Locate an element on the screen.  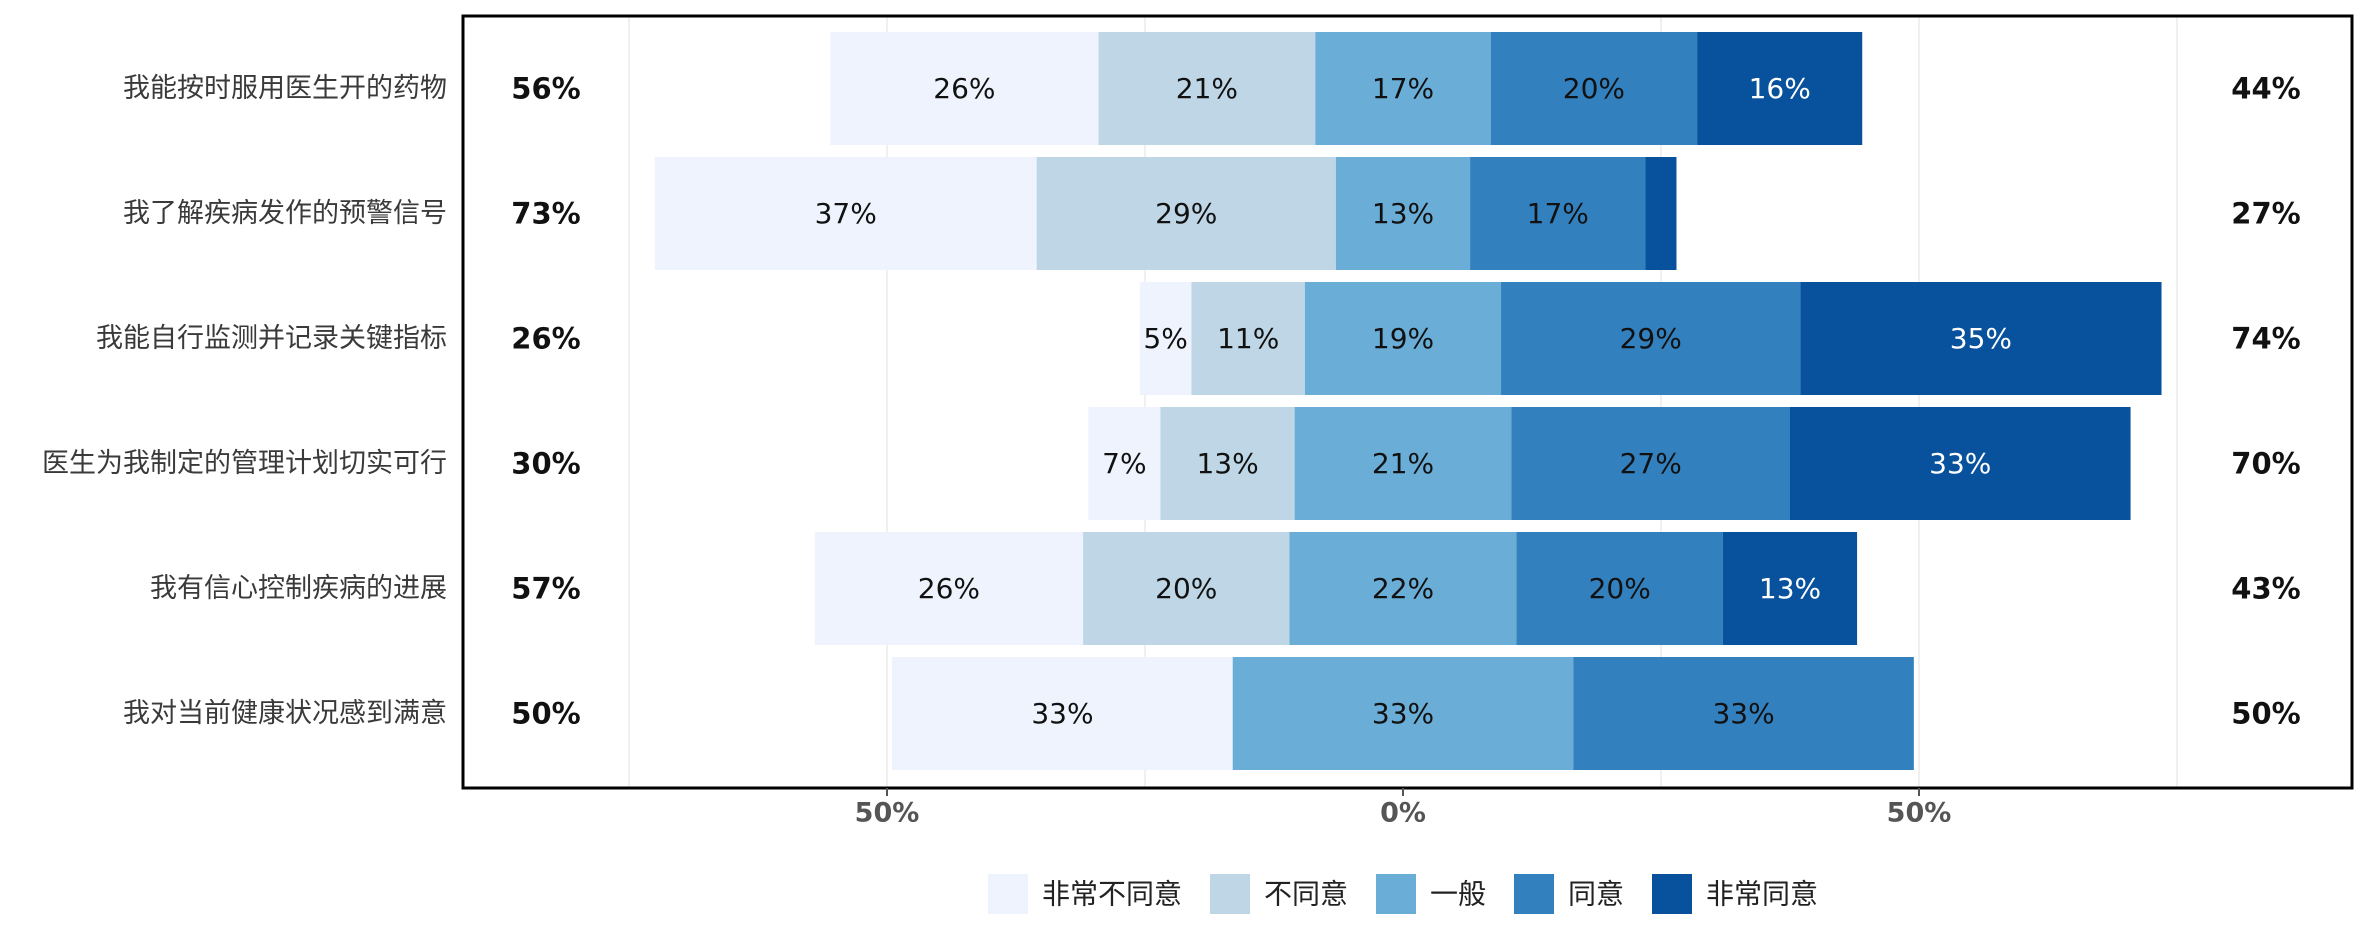
legend-label: 不同意 is located at coordinates (1306, 894).